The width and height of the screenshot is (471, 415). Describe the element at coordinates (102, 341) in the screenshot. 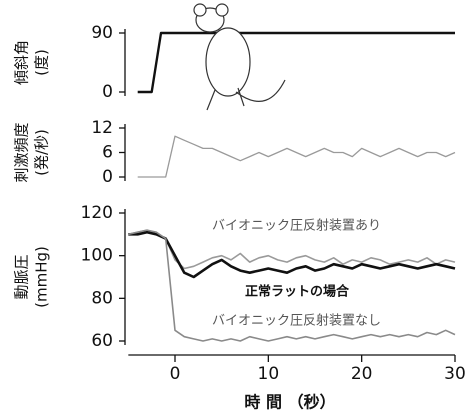

I see `y-tick-label: 60` at that location.